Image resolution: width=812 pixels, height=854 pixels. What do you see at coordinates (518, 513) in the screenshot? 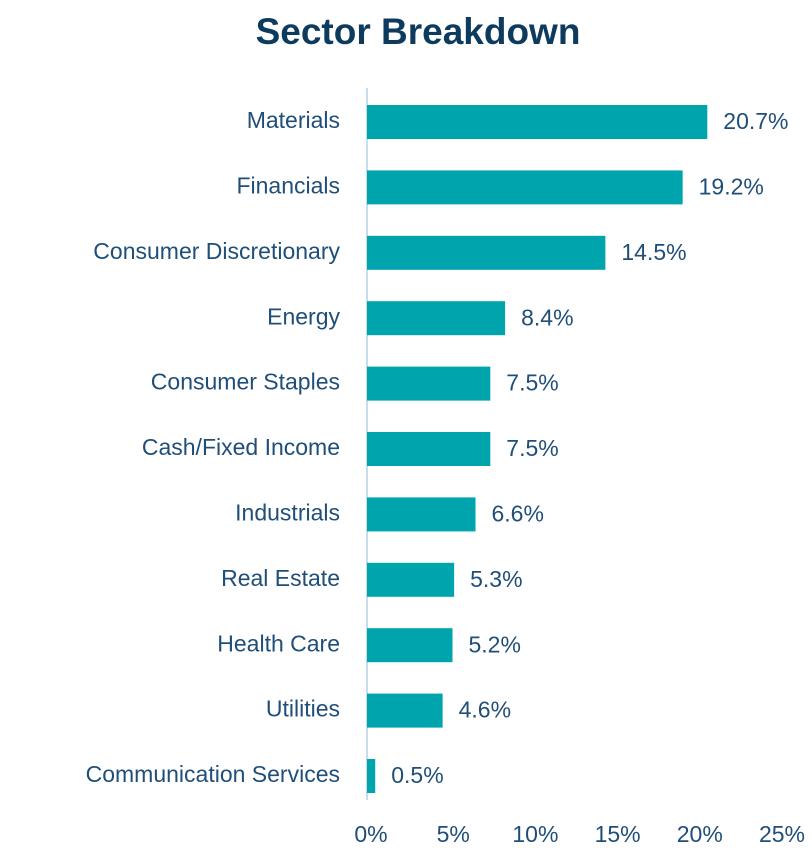
I see `data-label: 6.6%` at bounding box center [518, 513].